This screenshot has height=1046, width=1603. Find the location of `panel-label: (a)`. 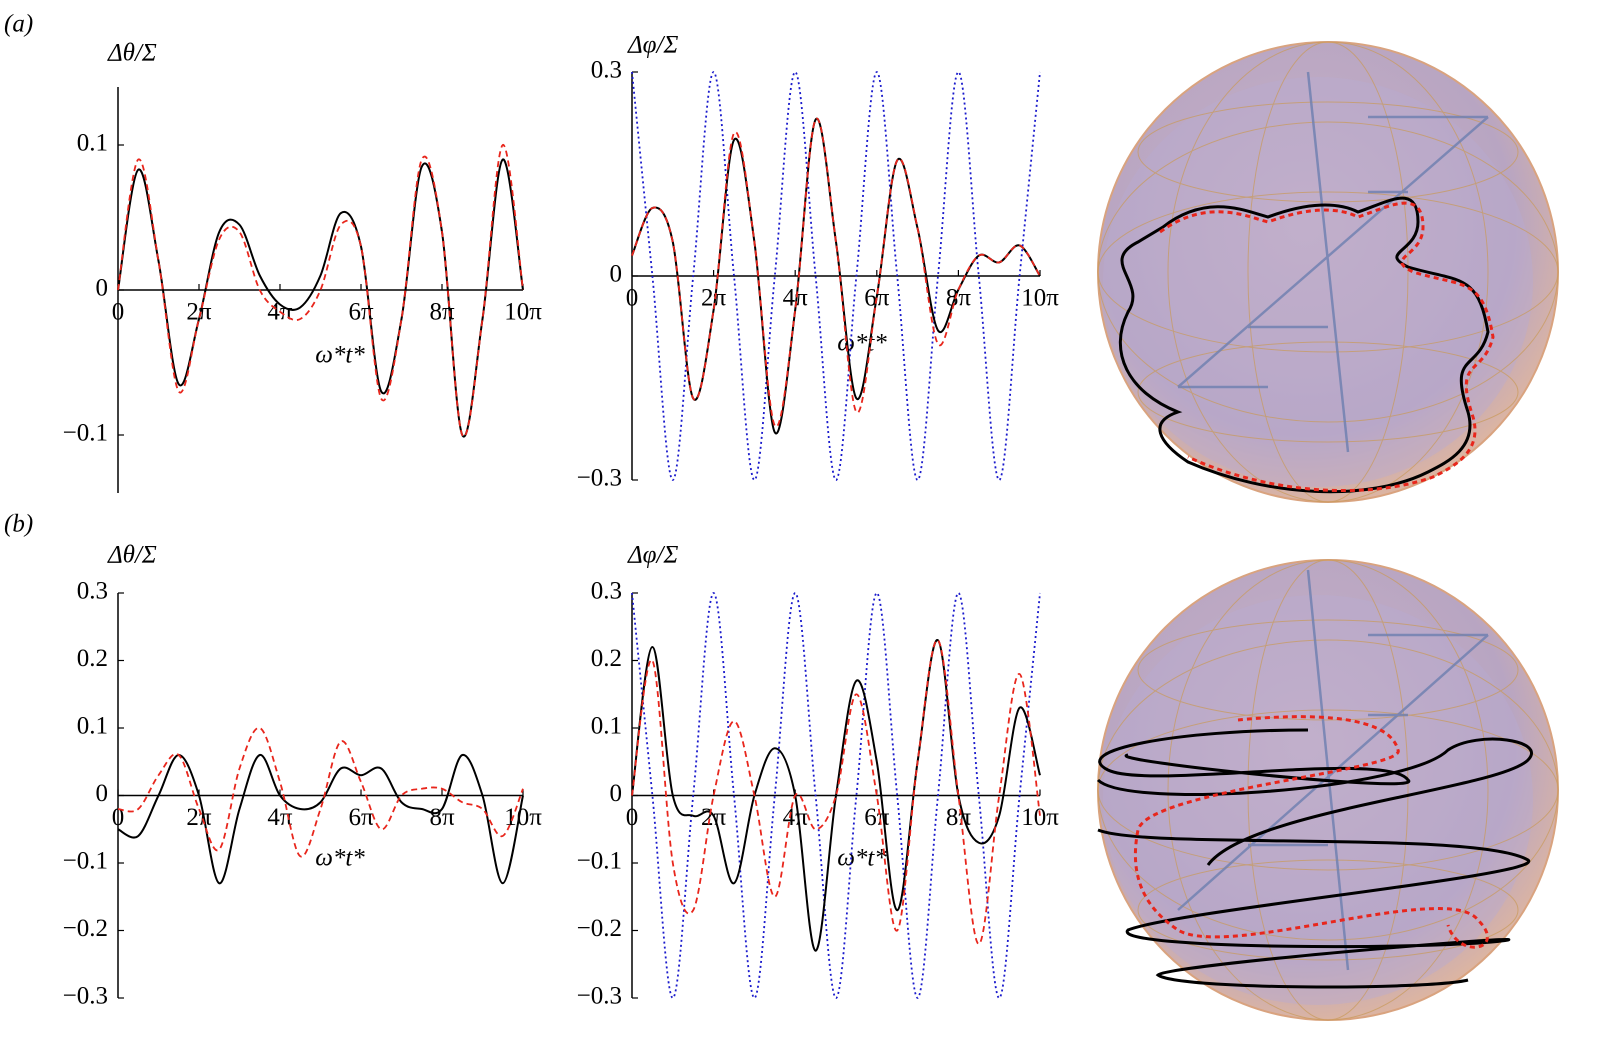

panel-label: (a) is located at coordinates (18, 24).